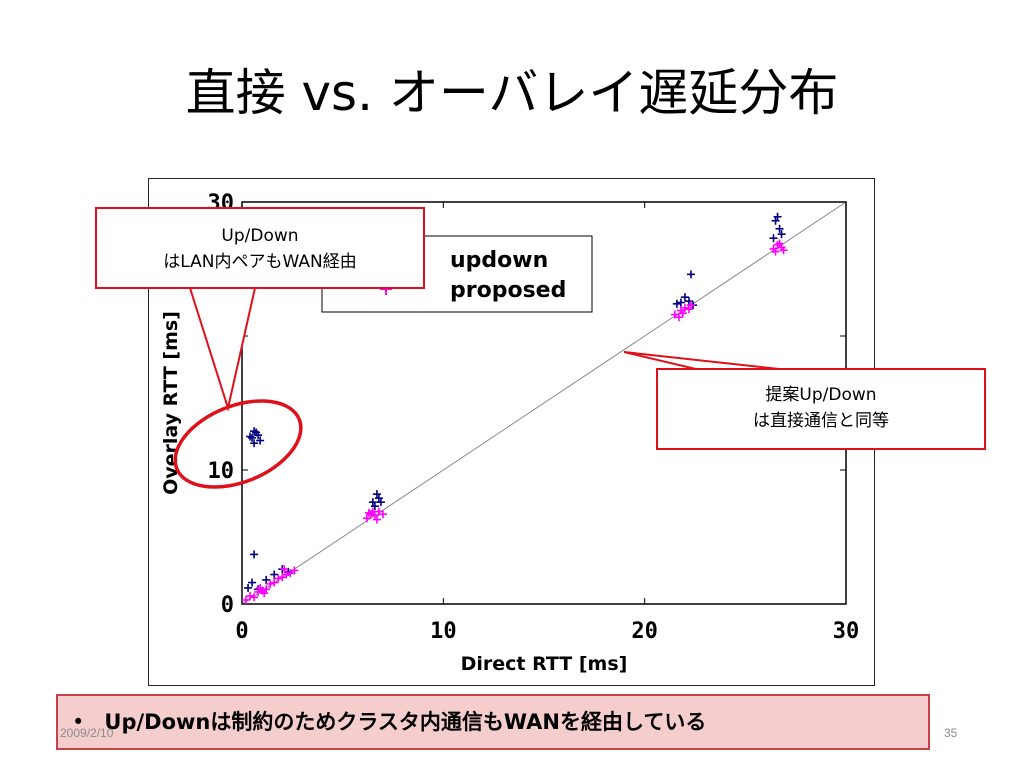 The image size is (1024, 768). I want to click on highlight-ellipse, so click(238, 444).